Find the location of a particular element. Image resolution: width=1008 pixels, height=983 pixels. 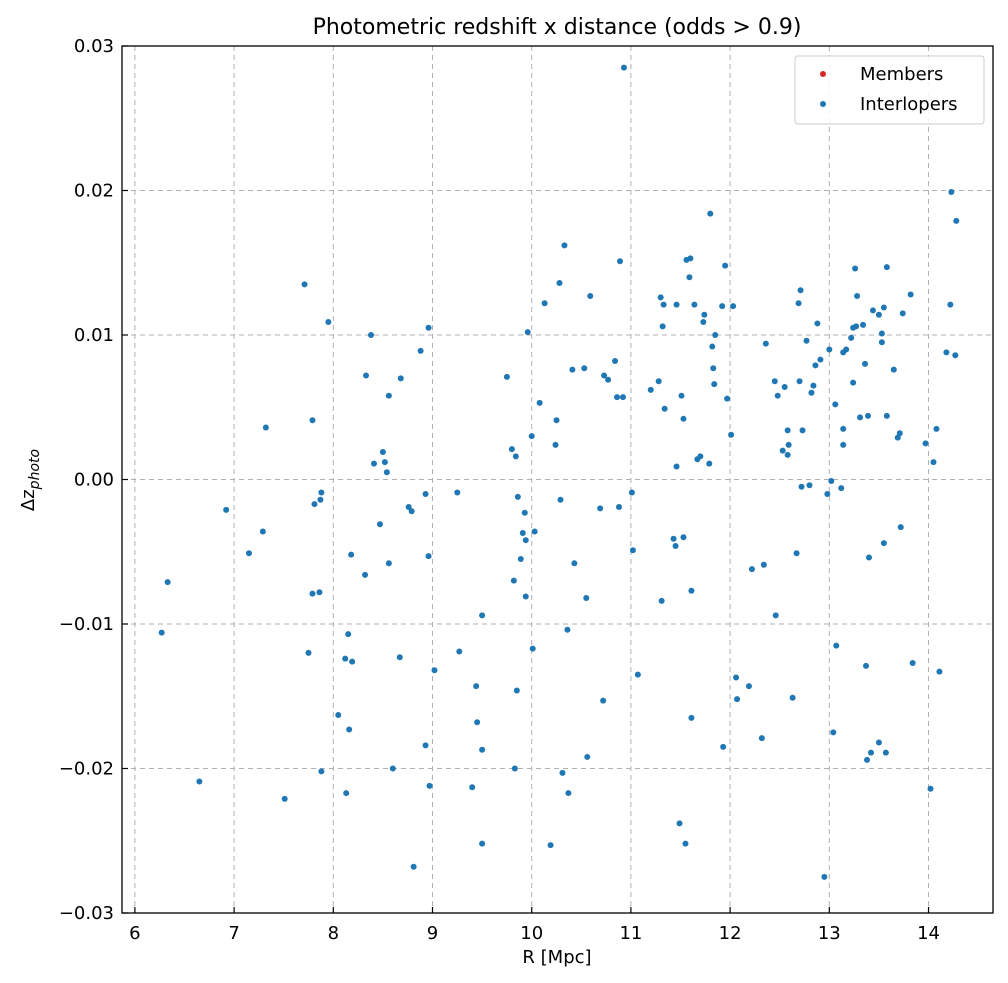

legend-marker-interlopers is located at coordinates (823, 104).